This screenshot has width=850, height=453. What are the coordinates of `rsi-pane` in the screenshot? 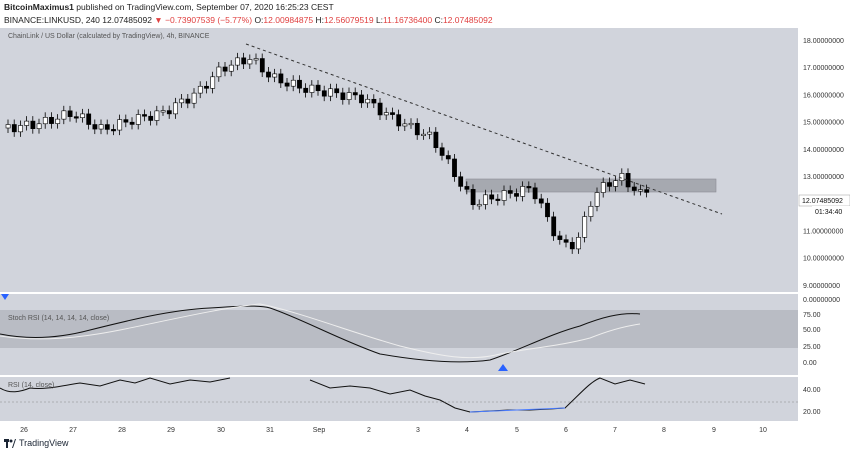 It's located at (399, 399).